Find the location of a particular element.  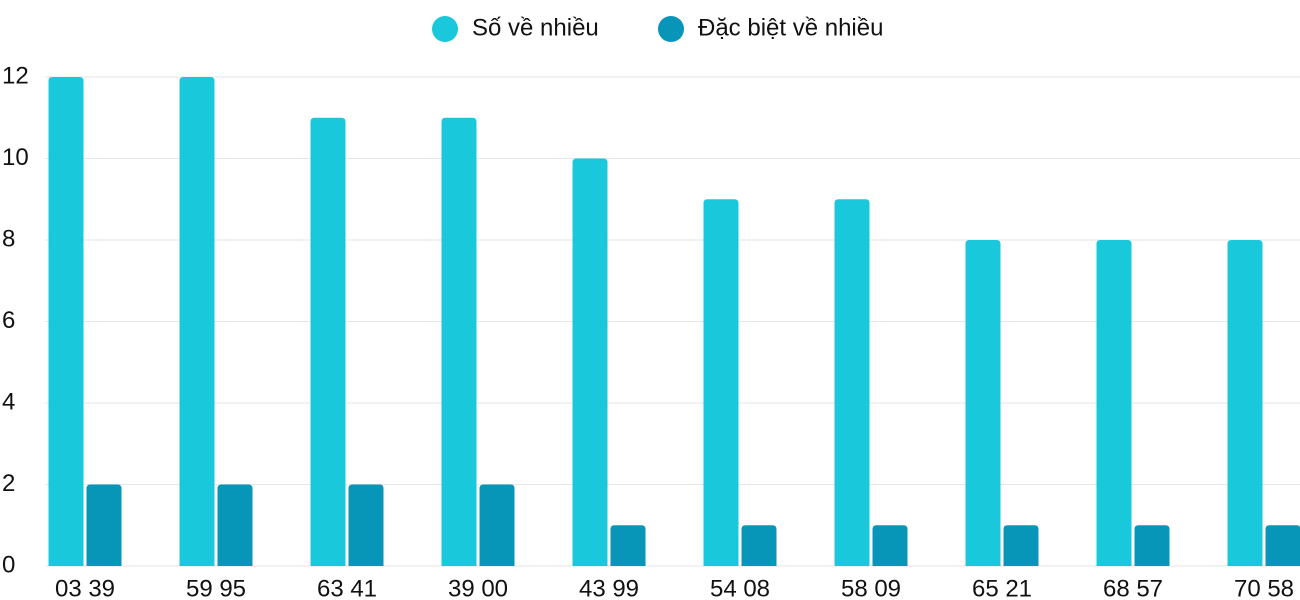

y-tick-label: 0 is located at coordinates (8, 564).